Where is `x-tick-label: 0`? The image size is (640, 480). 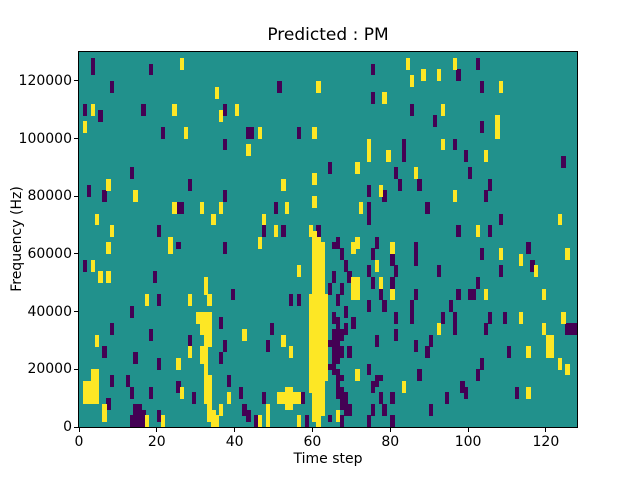 x-tick-label: 0 is located at coordinates (79, 442).